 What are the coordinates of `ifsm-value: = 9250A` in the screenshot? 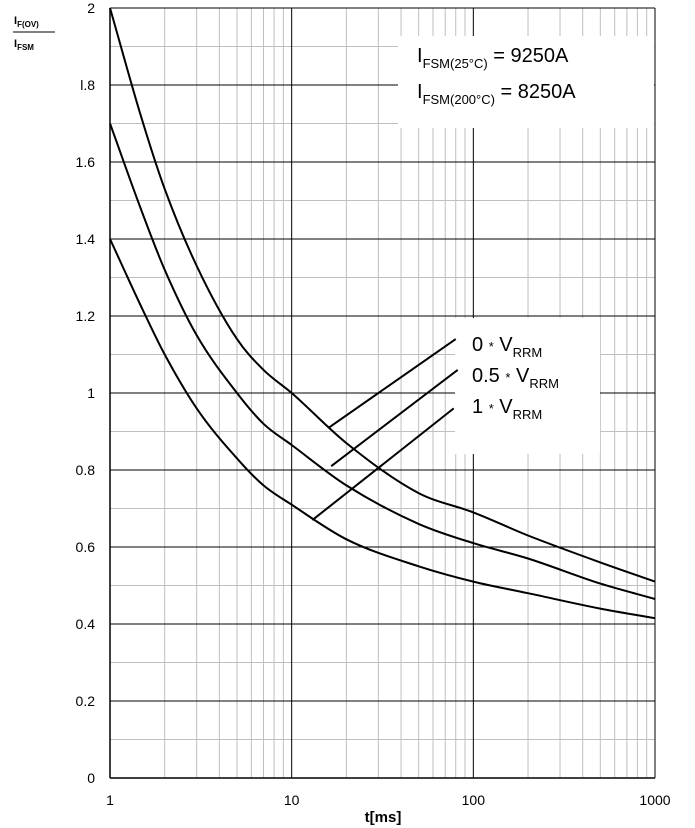 It's located at (528, 56).